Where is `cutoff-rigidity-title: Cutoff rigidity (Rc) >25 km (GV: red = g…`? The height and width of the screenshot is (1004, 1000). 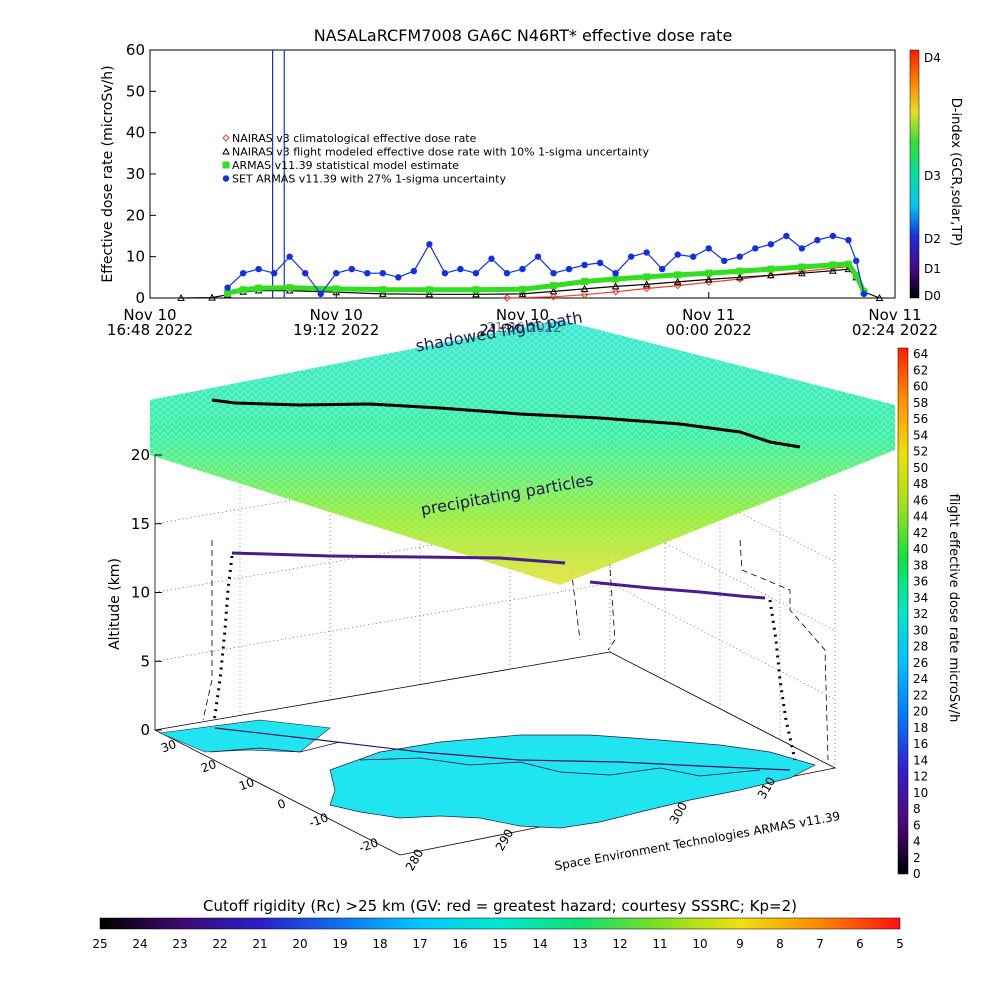 cutoff-rigidity-title: Cutoff rigidity (Rc) >25 km (GV: red = g… is located at coordinates (500, 906).